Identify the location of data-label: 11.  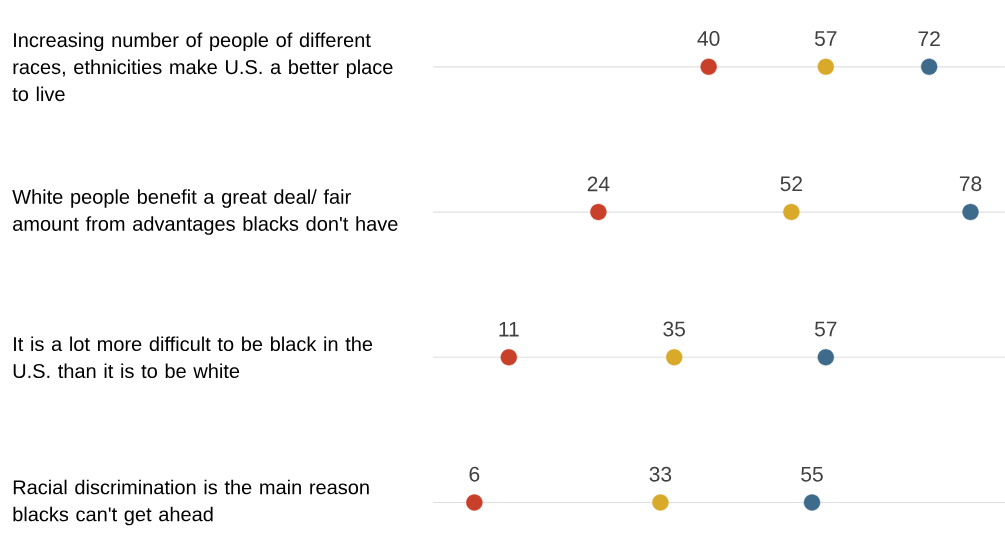
(509, 329).